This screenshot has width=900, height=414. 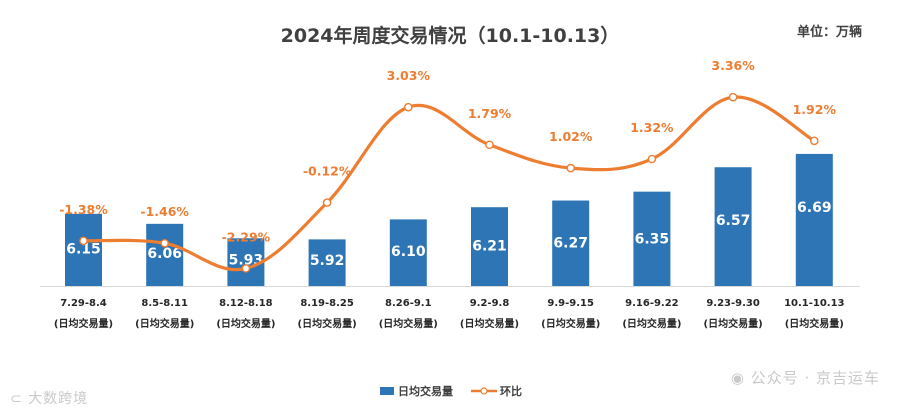 What do you see at coordinates (246, 236) in the screenshot?
I see `line-value-label: -2.29%` at bounding box center [246, 236].